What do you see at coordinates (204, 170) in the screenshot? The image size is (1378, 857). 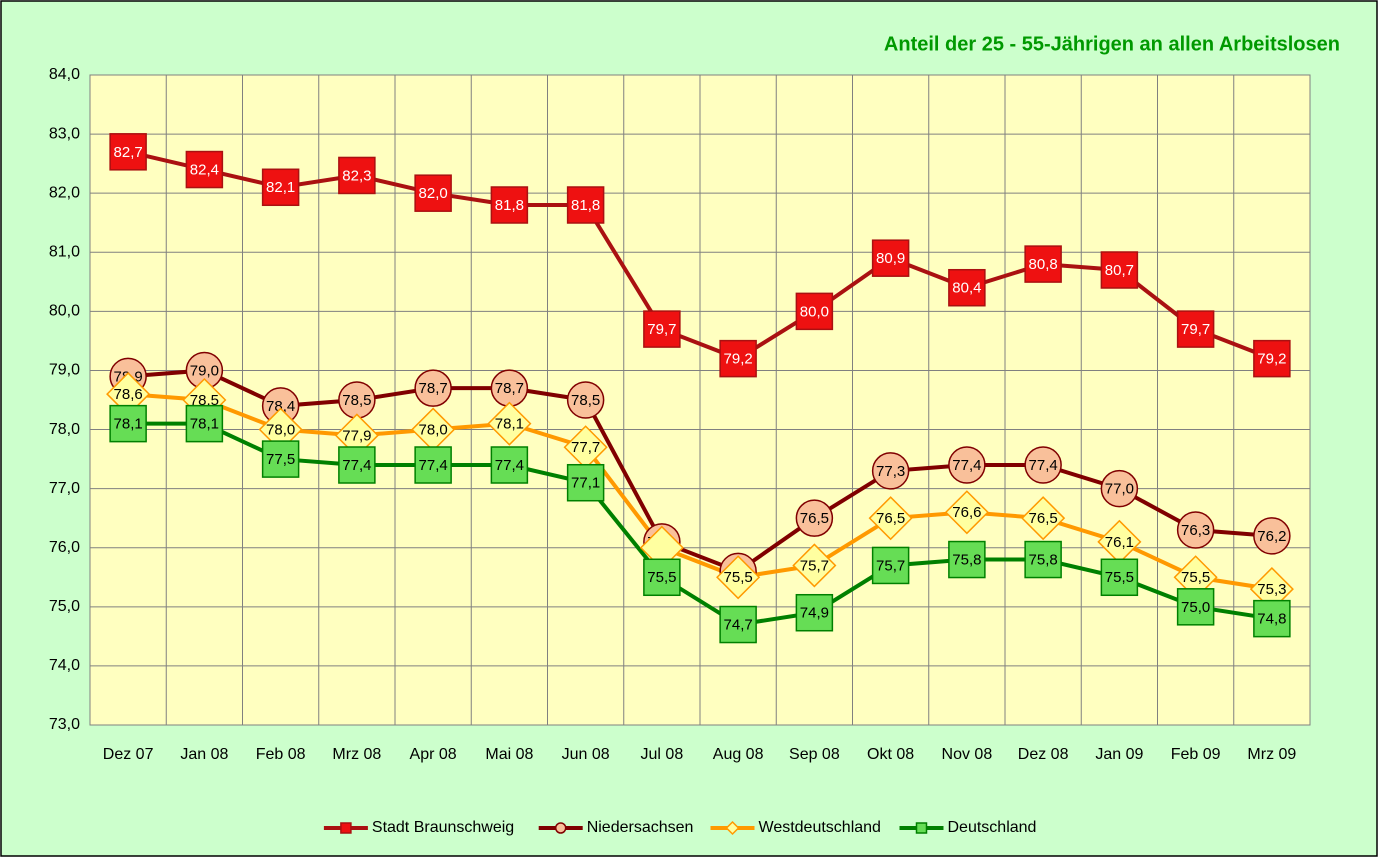 I see `value-label: 82,4` at bounding box center [204, 170].